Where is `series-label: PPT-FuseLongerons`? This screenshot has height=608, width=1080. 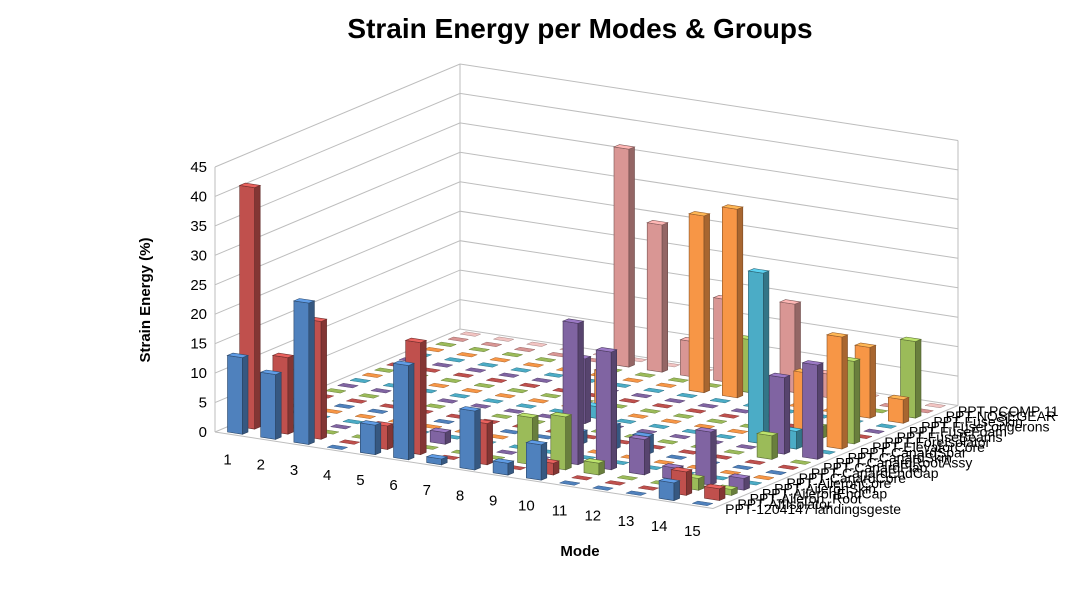 series-label: PPT-FuseLongerons is located at coordinates (985, 427).